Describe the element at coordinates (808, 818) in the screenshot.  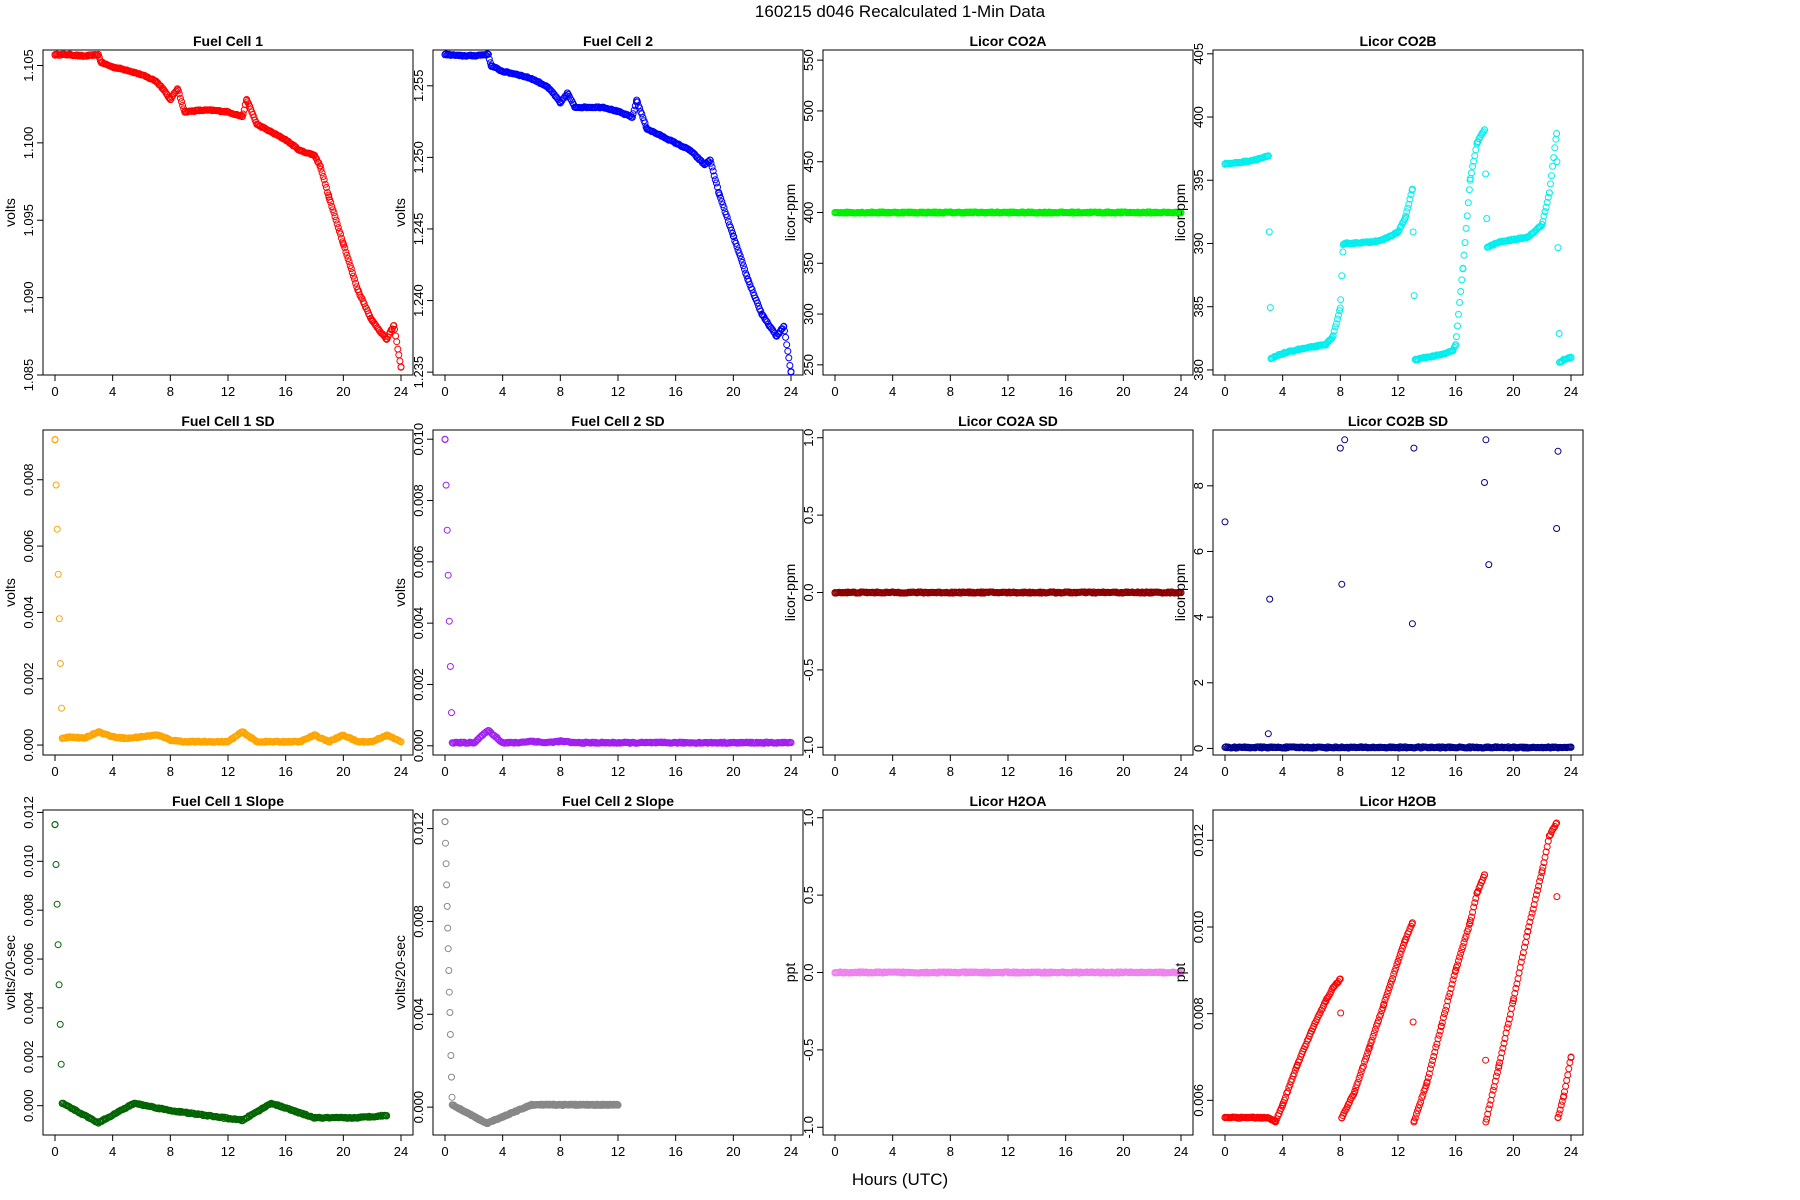
I see `y-tick-label: 1.0` at that location.